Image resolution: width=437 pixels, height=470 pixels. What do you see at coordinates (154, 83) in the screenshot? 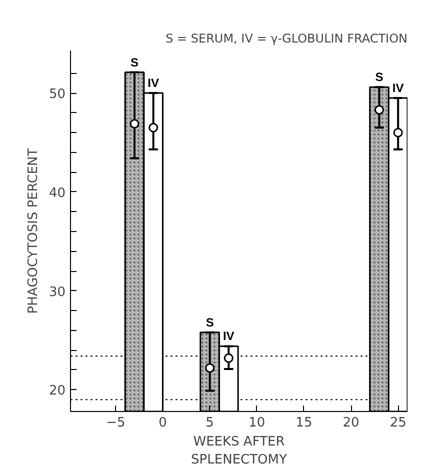
I see `series-label: IV` at bounding box center [154, 83].